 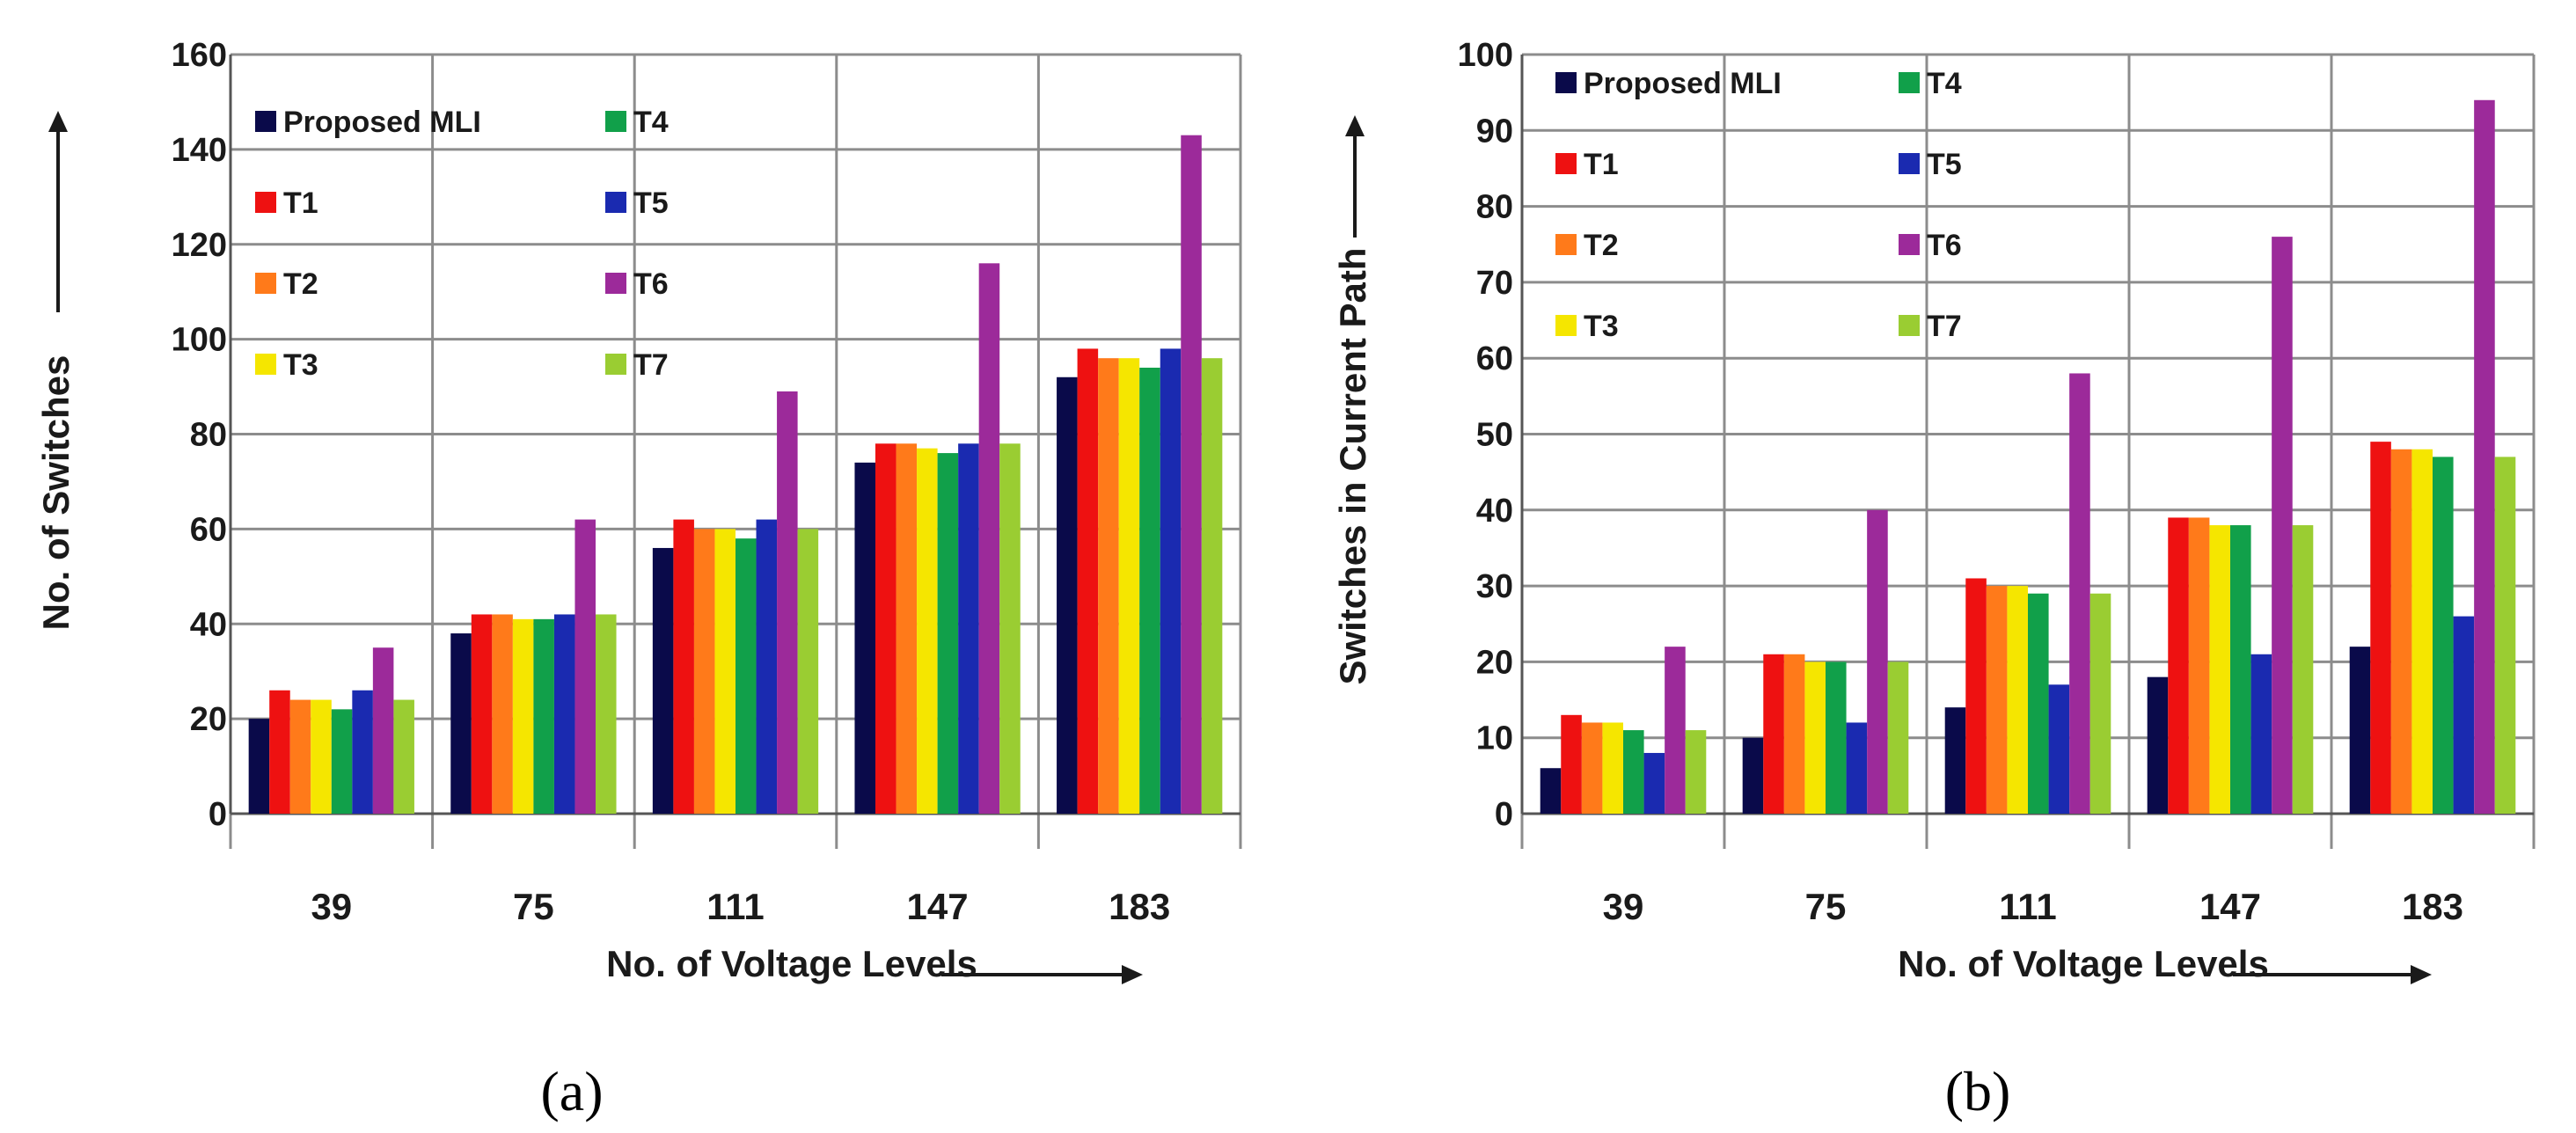 I want to click on x-tick-label: 183, so click(x=2432, y=907).